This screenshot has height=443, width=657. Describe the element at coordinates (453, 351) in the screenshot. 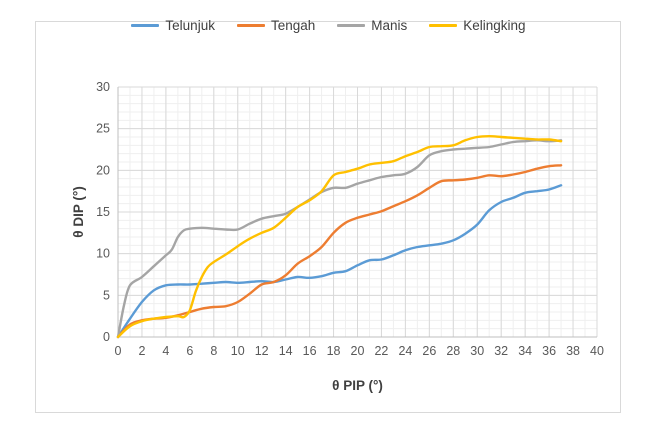

I see `x-tick-label: 28` at that location.